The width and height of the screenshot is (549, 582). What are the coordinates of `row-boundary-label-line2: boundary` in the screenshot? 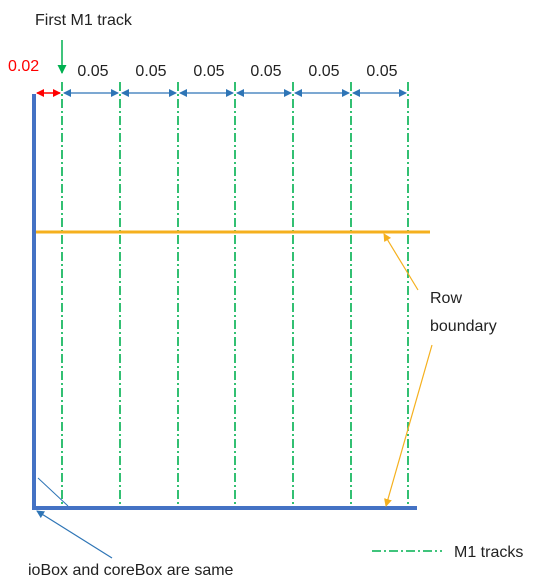 It's located at (463, 326).